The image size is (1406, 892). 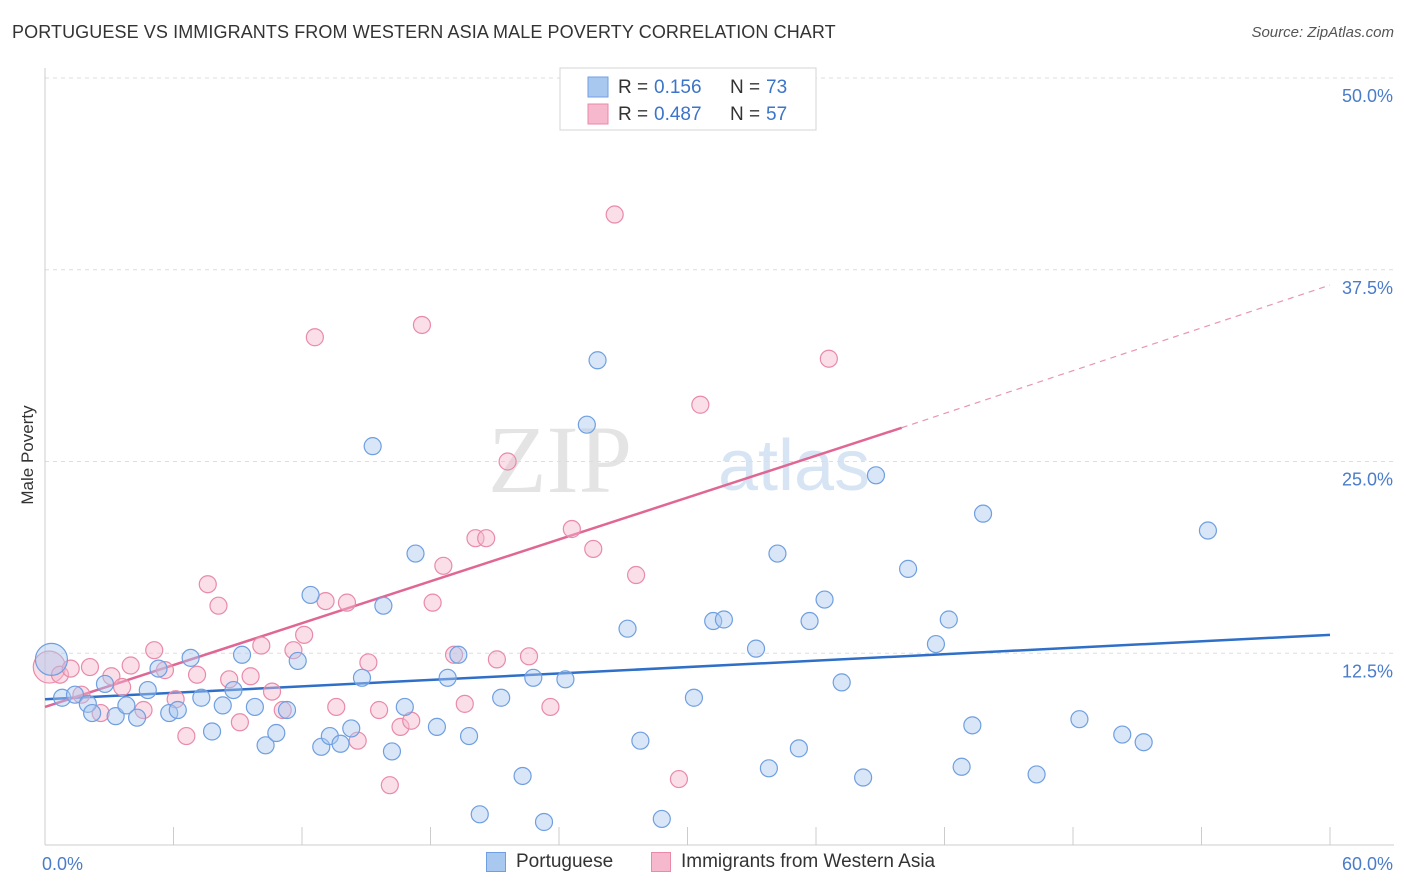 What do you see at coordinates (808, 861) in the screenshot?
I see `legend-label-western-asia: Immigrants from Western Asia` at bounding box center [808, 861].